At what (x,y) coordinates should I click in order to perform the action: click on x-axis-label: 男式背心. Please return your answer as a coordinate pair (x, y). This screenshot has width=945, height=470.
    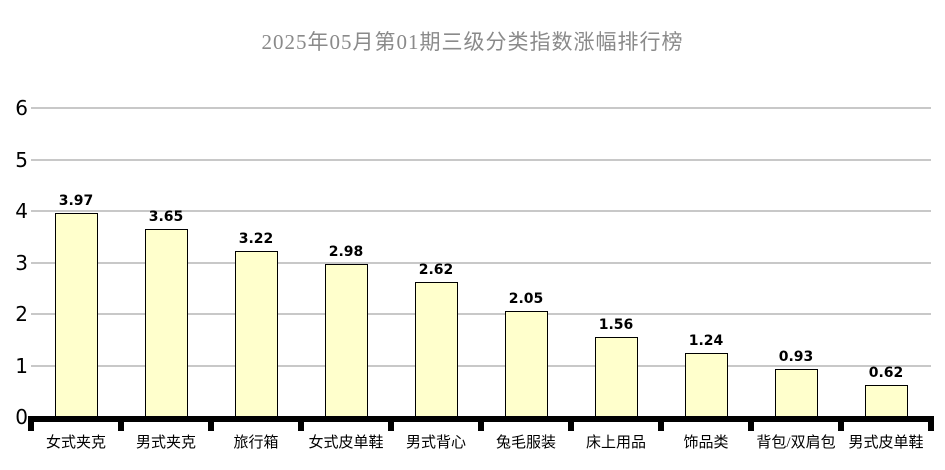
    Looking at the image, I should click on (435, 443).